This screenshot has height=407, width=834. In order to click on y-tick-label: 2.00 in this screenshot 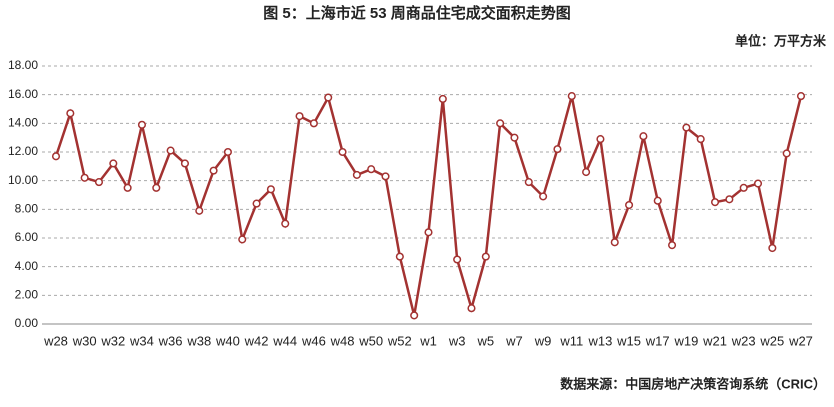, I will do `click(27, 295)`.